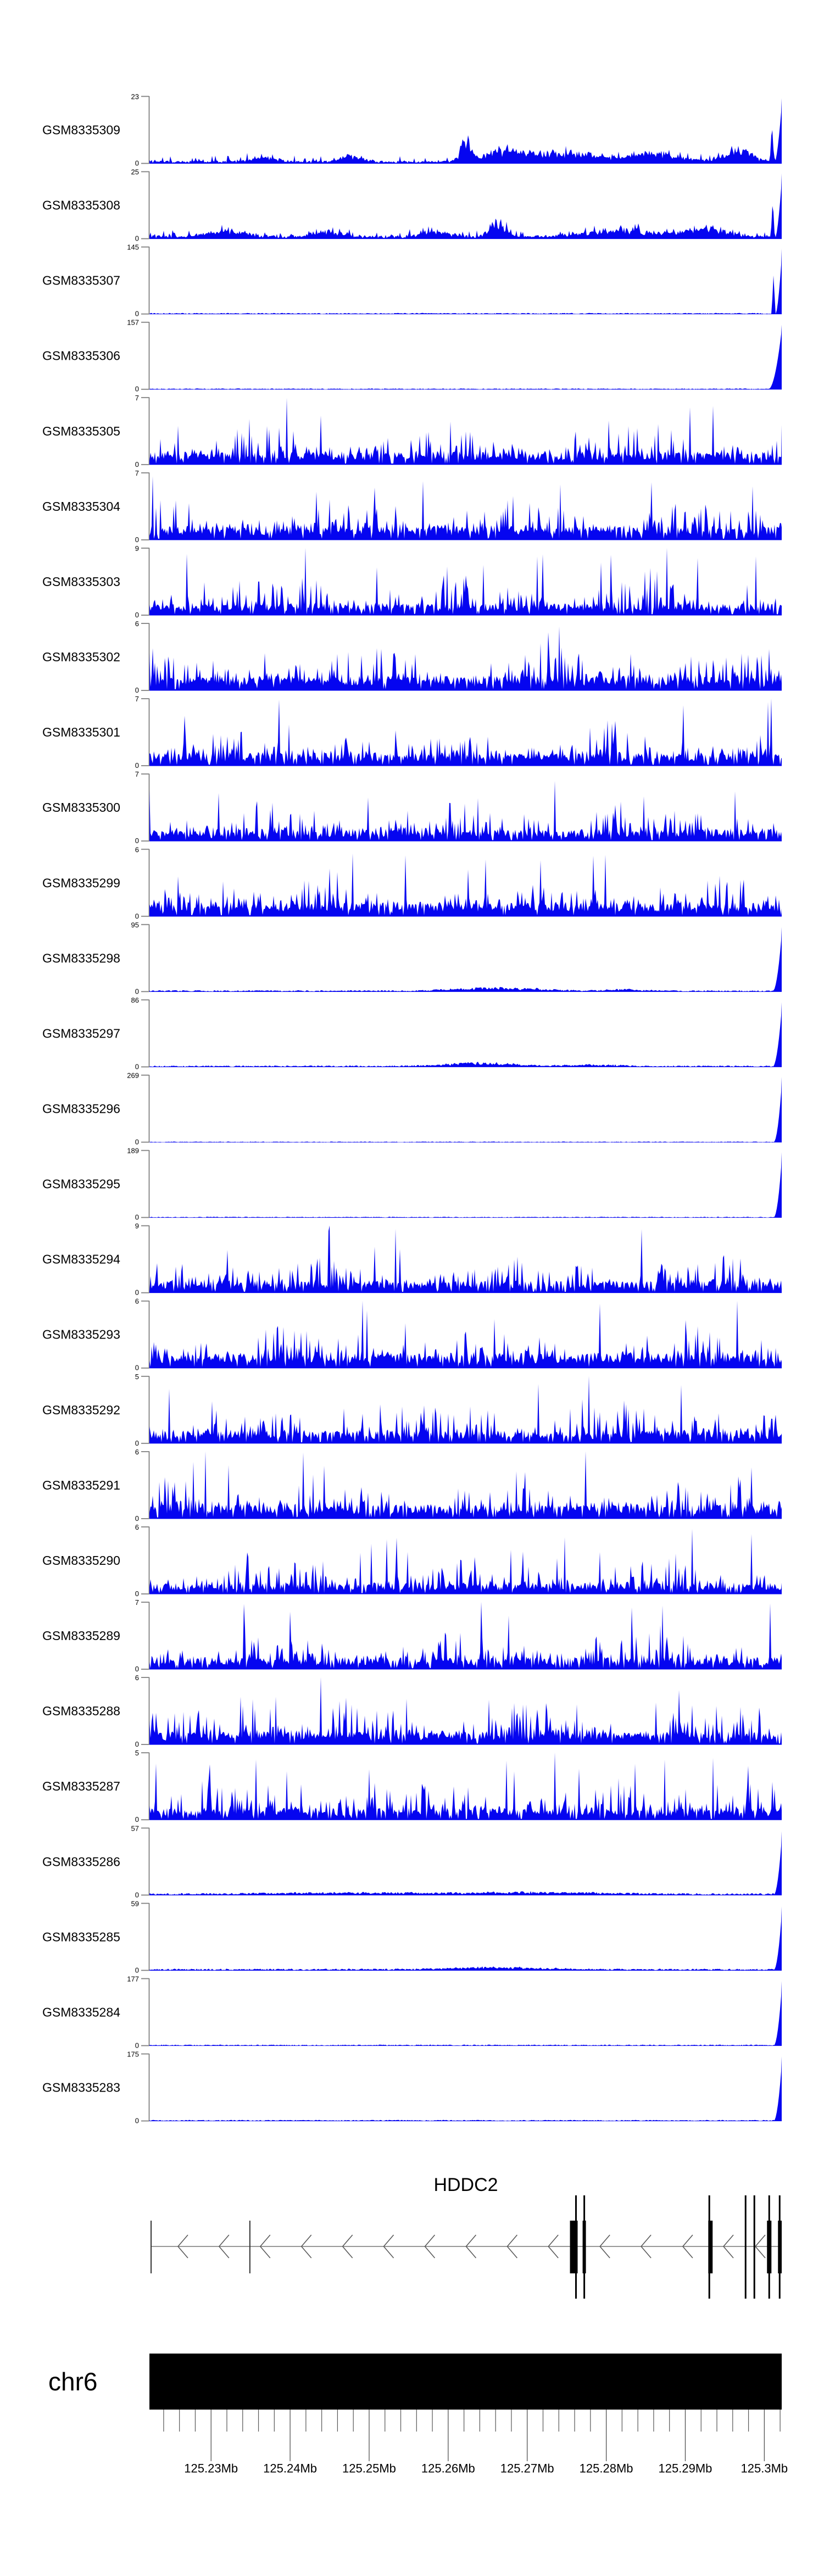 Image resolution: width=824 pixels, height=2576 pixels. Describe the element at coordinates (412, 807) in the screenshot. I see `track-row: GSM8335300 7 0` at that location.